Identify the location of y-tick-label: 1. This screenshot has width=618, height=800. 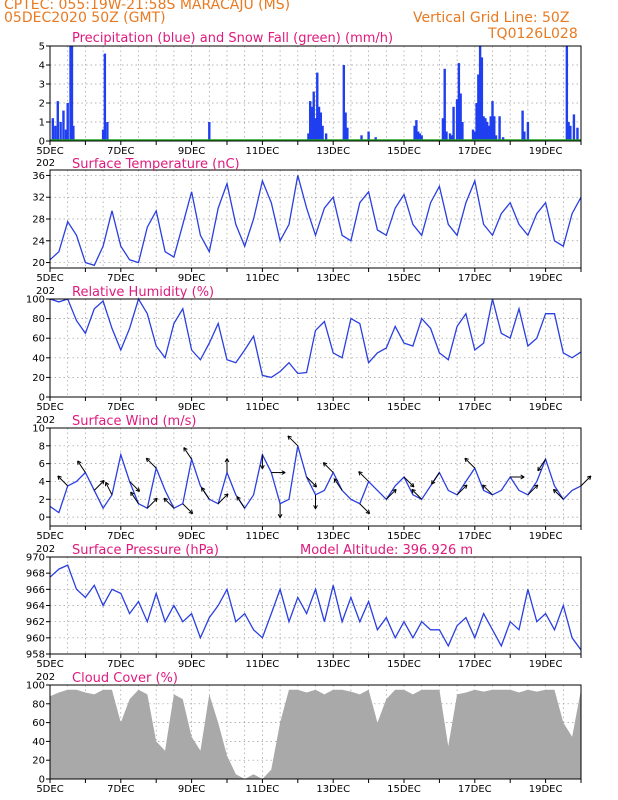
(42, 123).